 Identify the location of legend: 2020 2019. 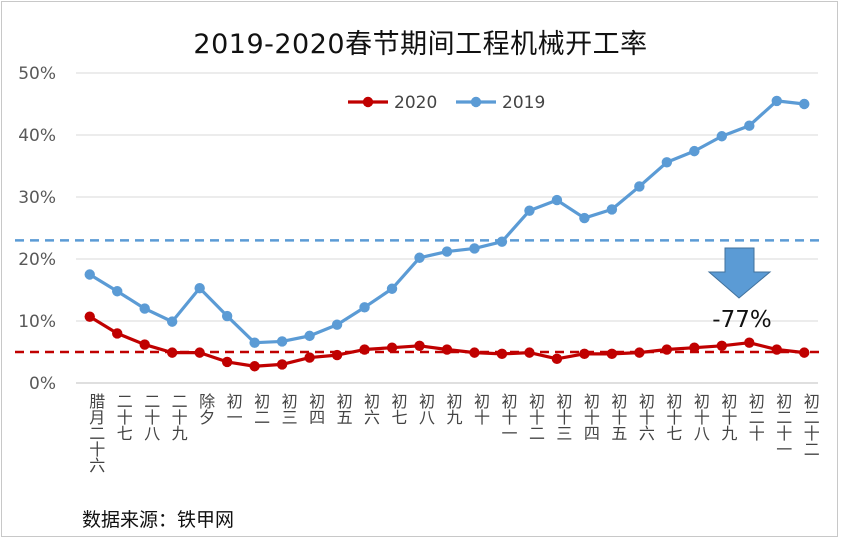
(446, 103).